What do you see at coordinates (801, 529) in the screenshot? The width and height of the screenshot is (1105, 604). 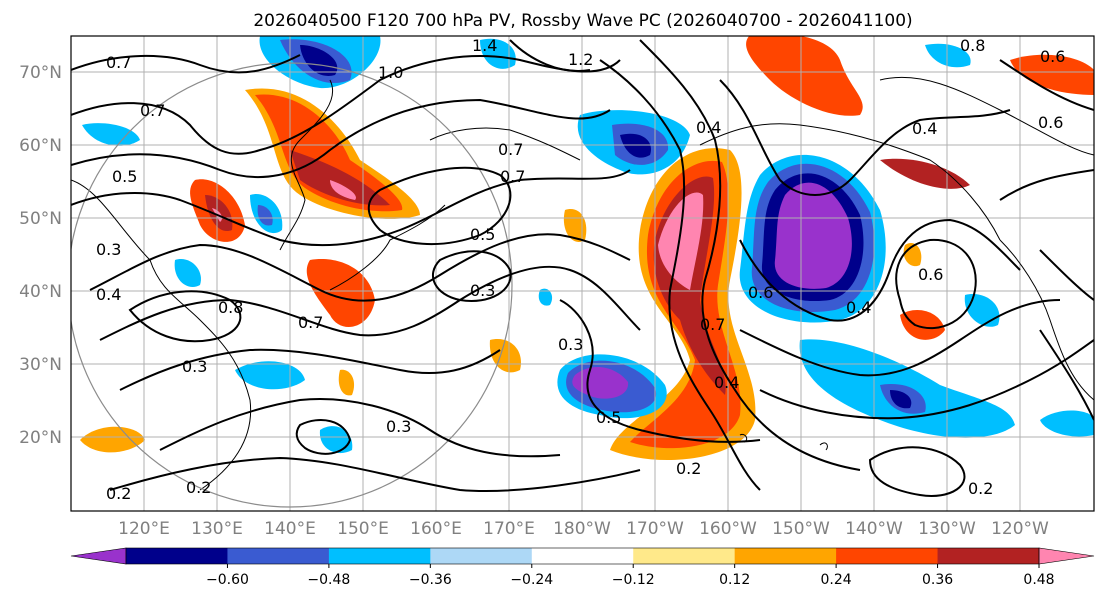 I see `lon-label: 150°W` at bounding box center [801, 529].